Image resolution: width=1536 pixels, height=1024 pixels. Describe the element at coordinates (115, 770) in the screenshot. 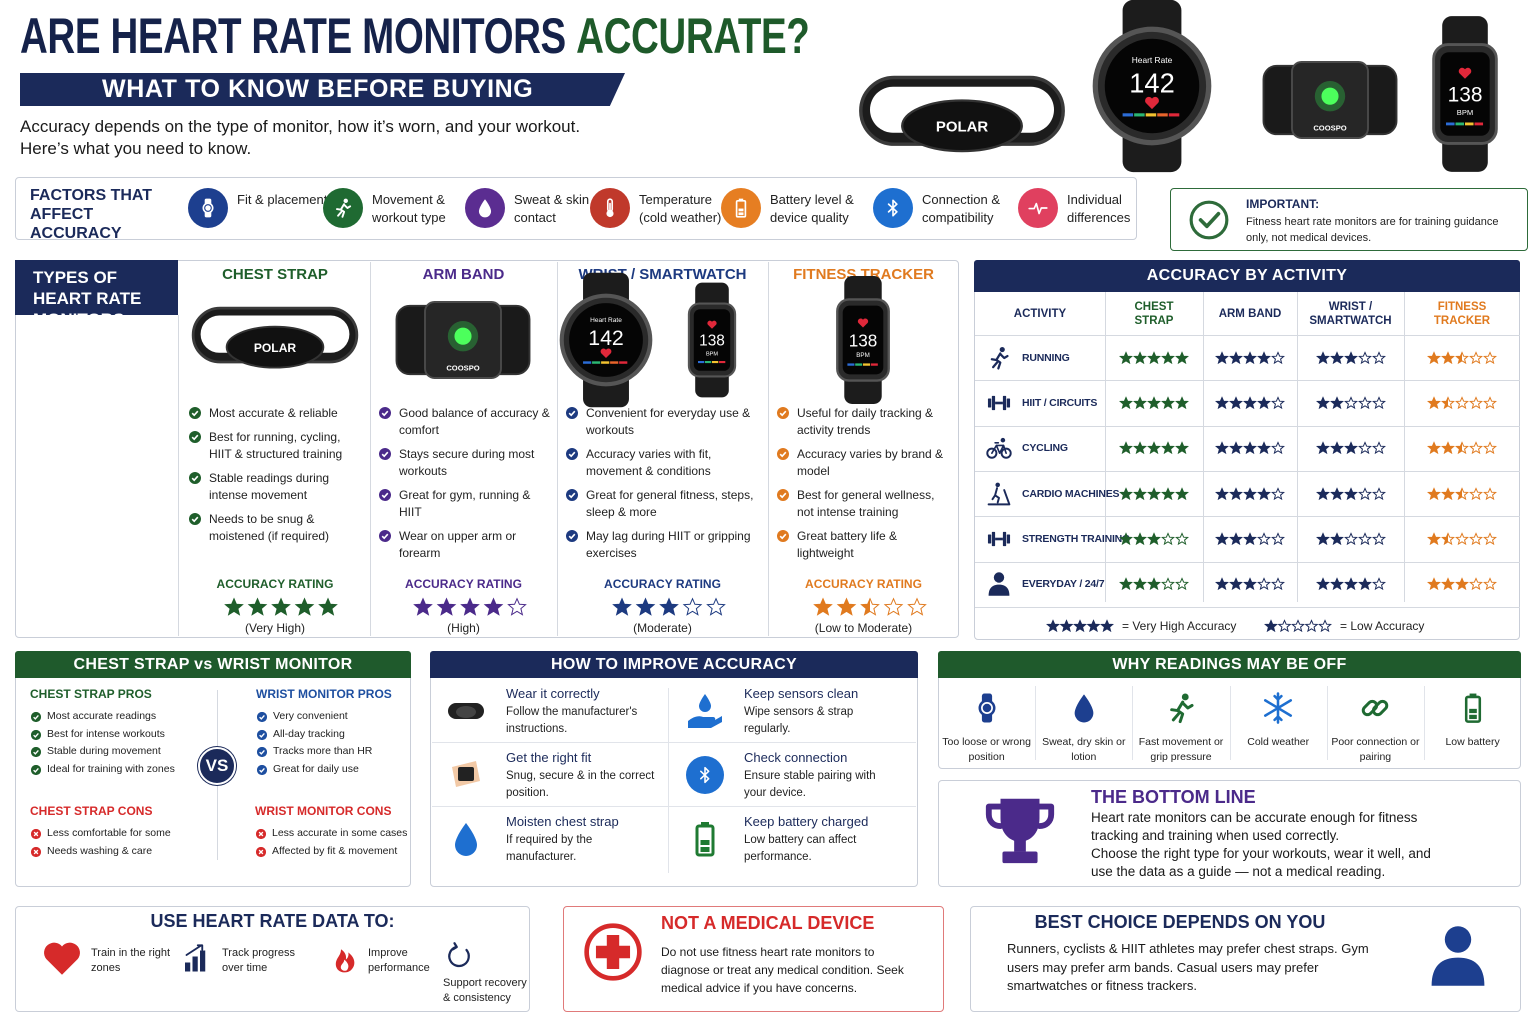

I see `group-item: Ideal for training with zones` at that location.